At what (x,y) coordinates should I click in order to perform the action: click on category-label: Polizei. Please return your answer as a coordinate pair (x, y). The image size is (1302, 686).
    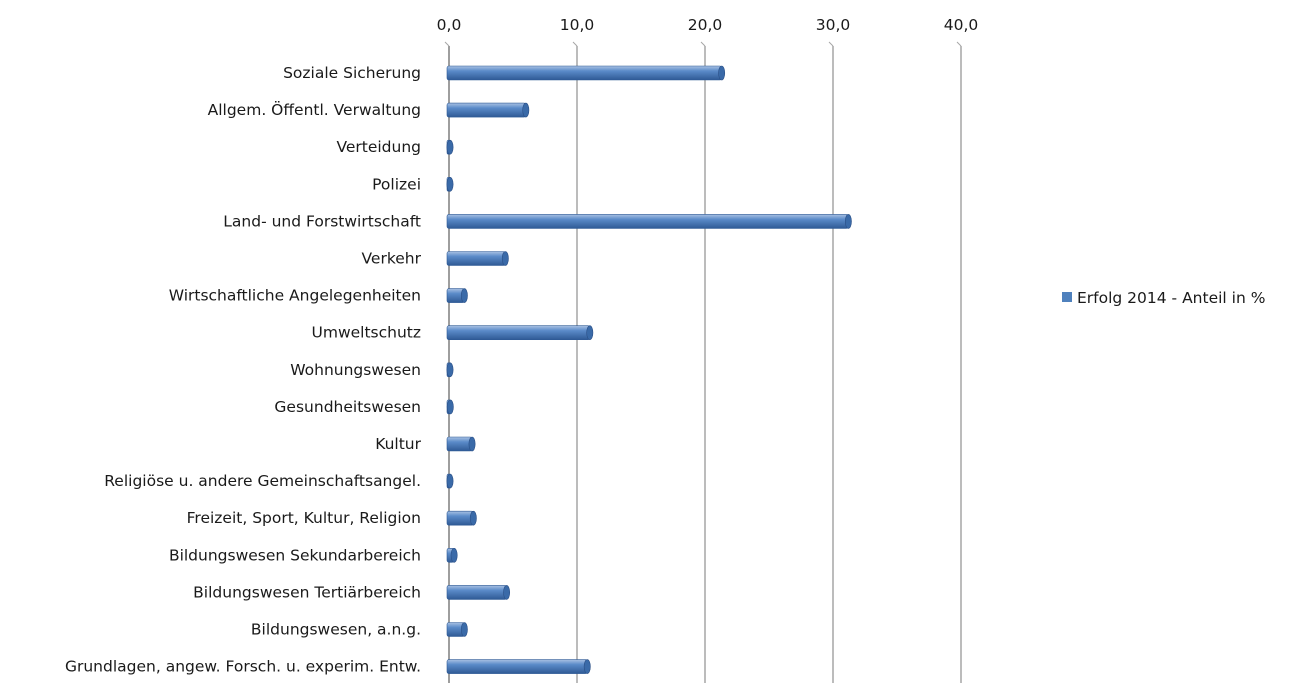
    Looking at the image, I should click on (396, 184).